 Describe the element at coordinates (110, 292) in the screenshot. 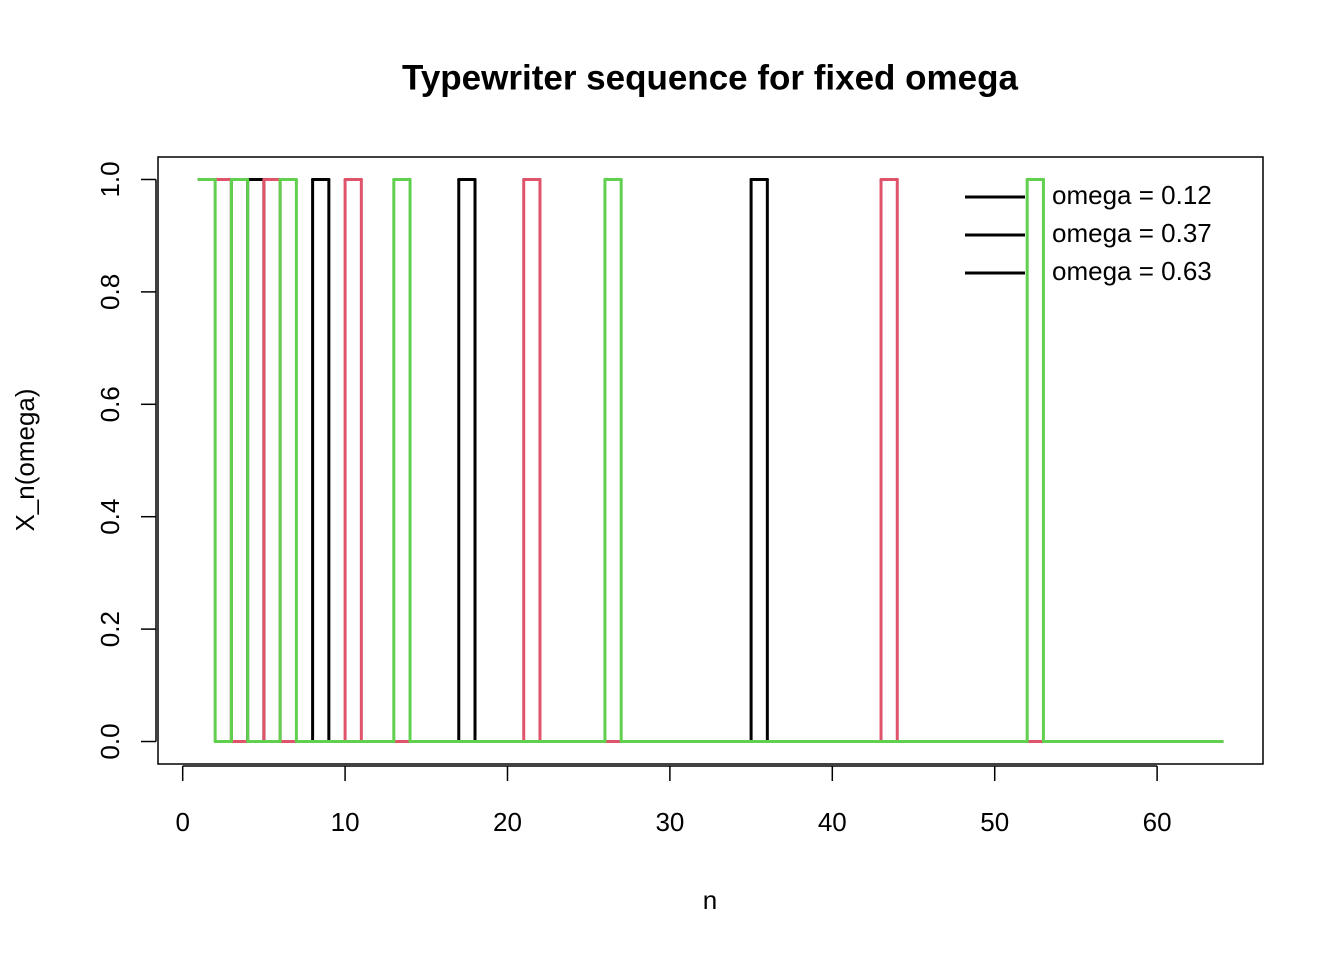

I see `y-tick-label: 0.8` at that location.